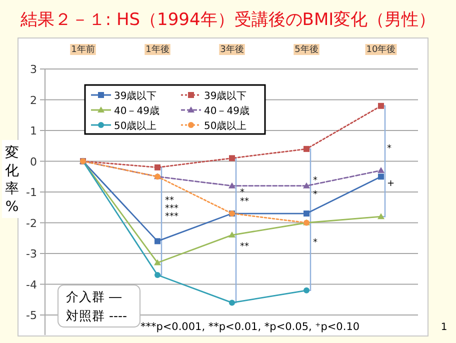  I want to click on annotation: ***, so click(172, 217).